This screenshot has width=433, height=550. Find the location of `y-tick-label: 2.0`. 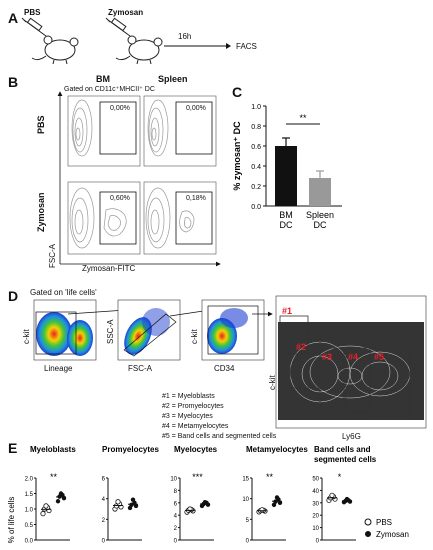

y-tick-label: 2.0 is located at coordinates (29, 480).